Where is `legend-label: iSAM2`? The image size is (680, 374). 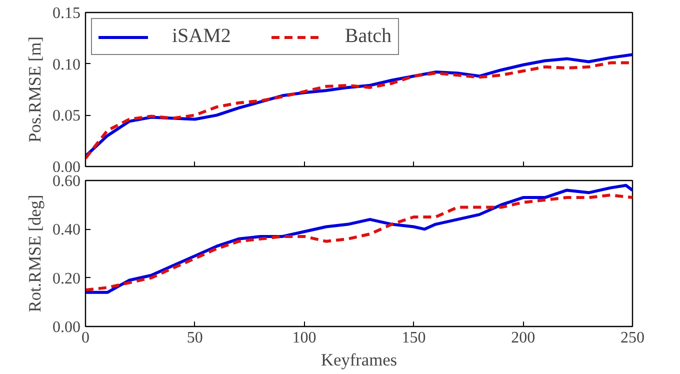
legend-label: iSAM2 is located at coordinates (201, 36).